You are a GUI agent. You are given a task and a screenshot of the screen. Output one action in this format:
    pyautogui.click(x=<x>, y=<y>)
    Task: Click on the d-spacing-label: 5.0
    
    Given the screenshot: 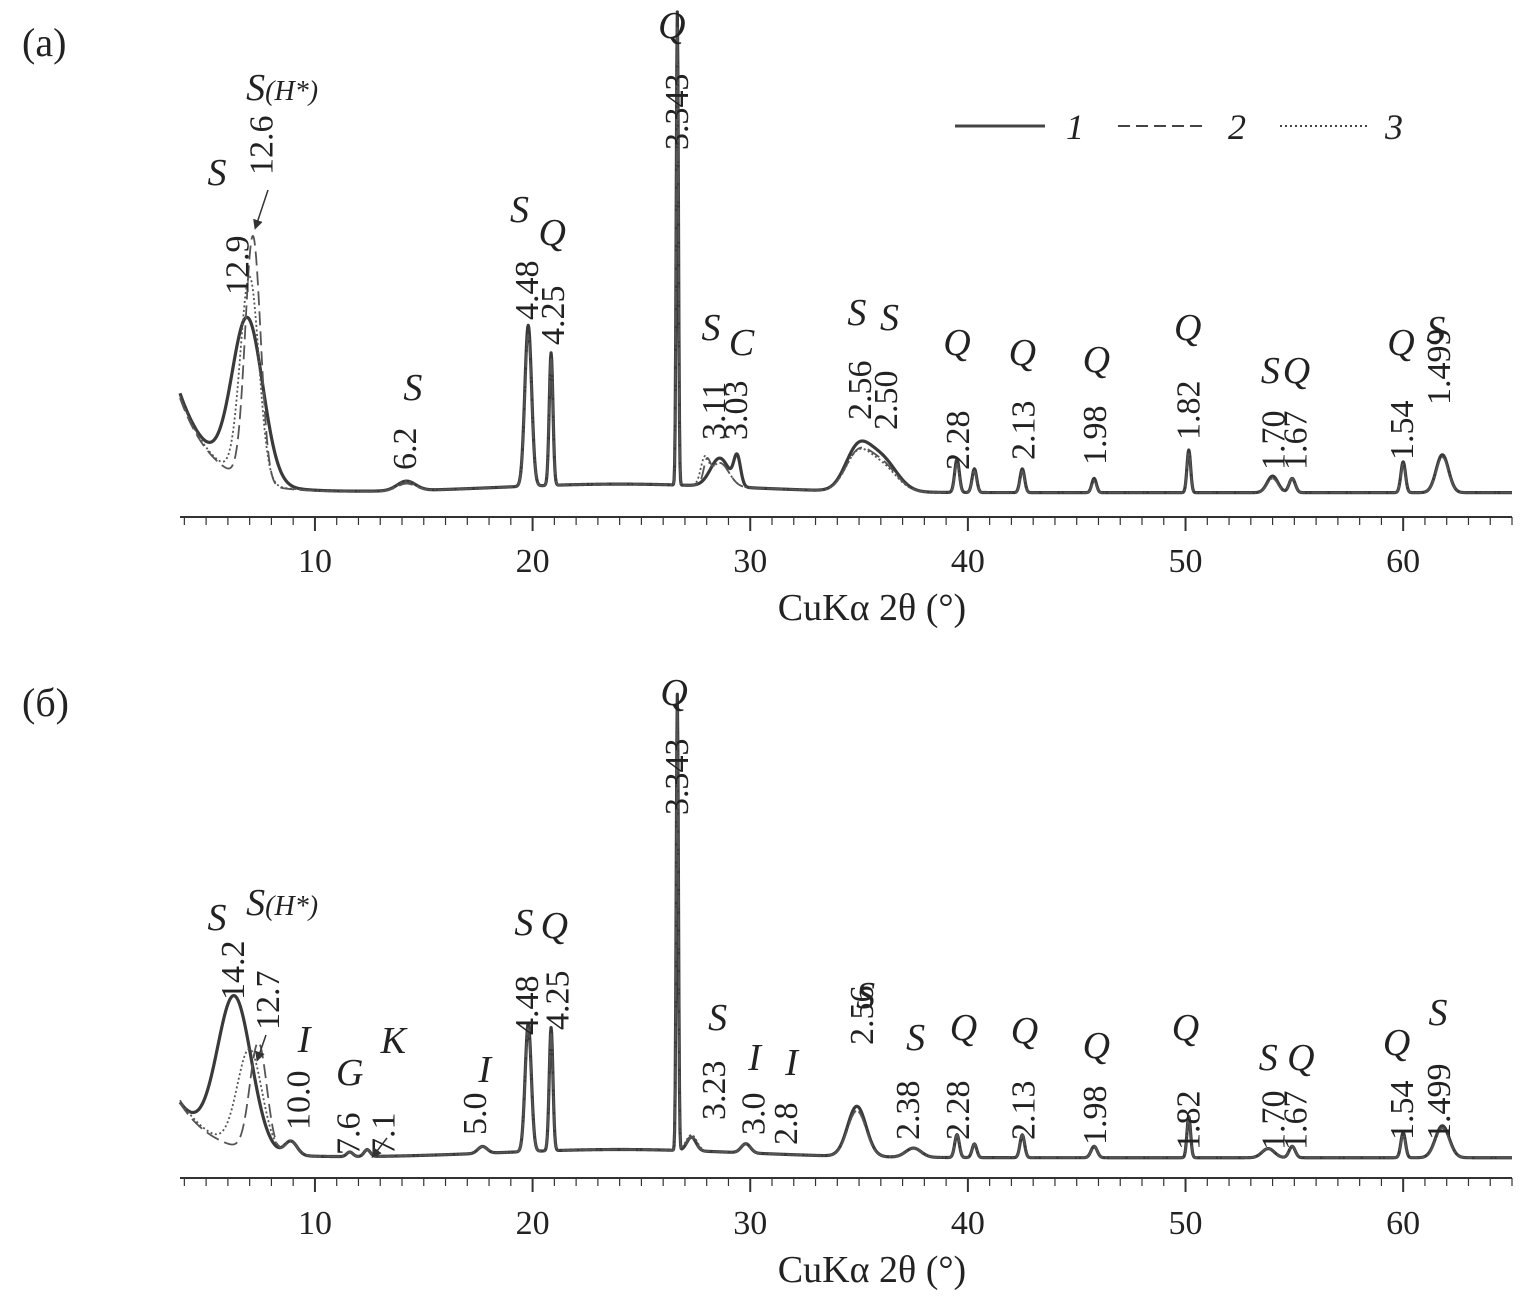 What is the action you would take?
    pyautogui.click(x=475, y=1114)
    